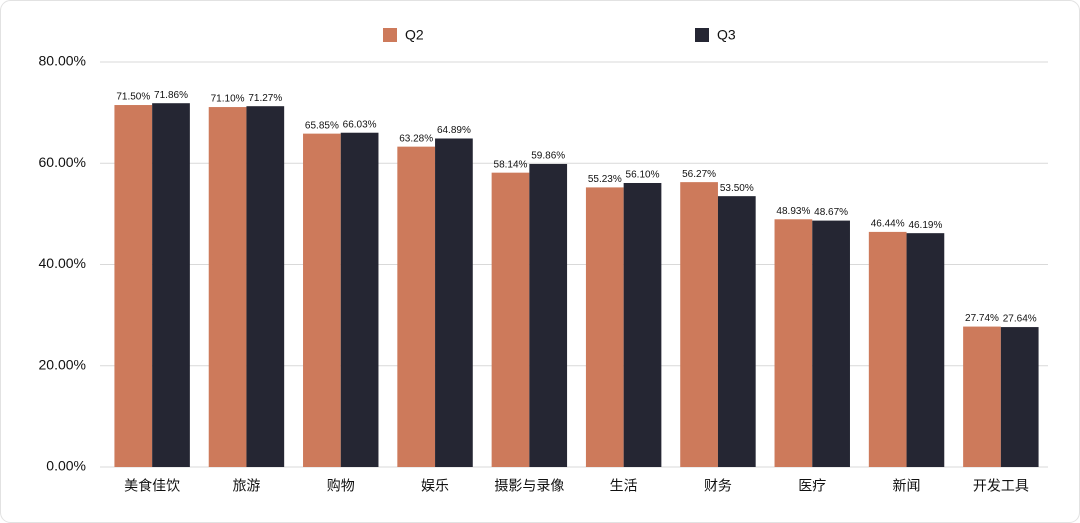 The image size is (1080, 523). Describe the element at coordinates (1020, 319) in the screenshot. I see `value-label: 27.64%` at that location.